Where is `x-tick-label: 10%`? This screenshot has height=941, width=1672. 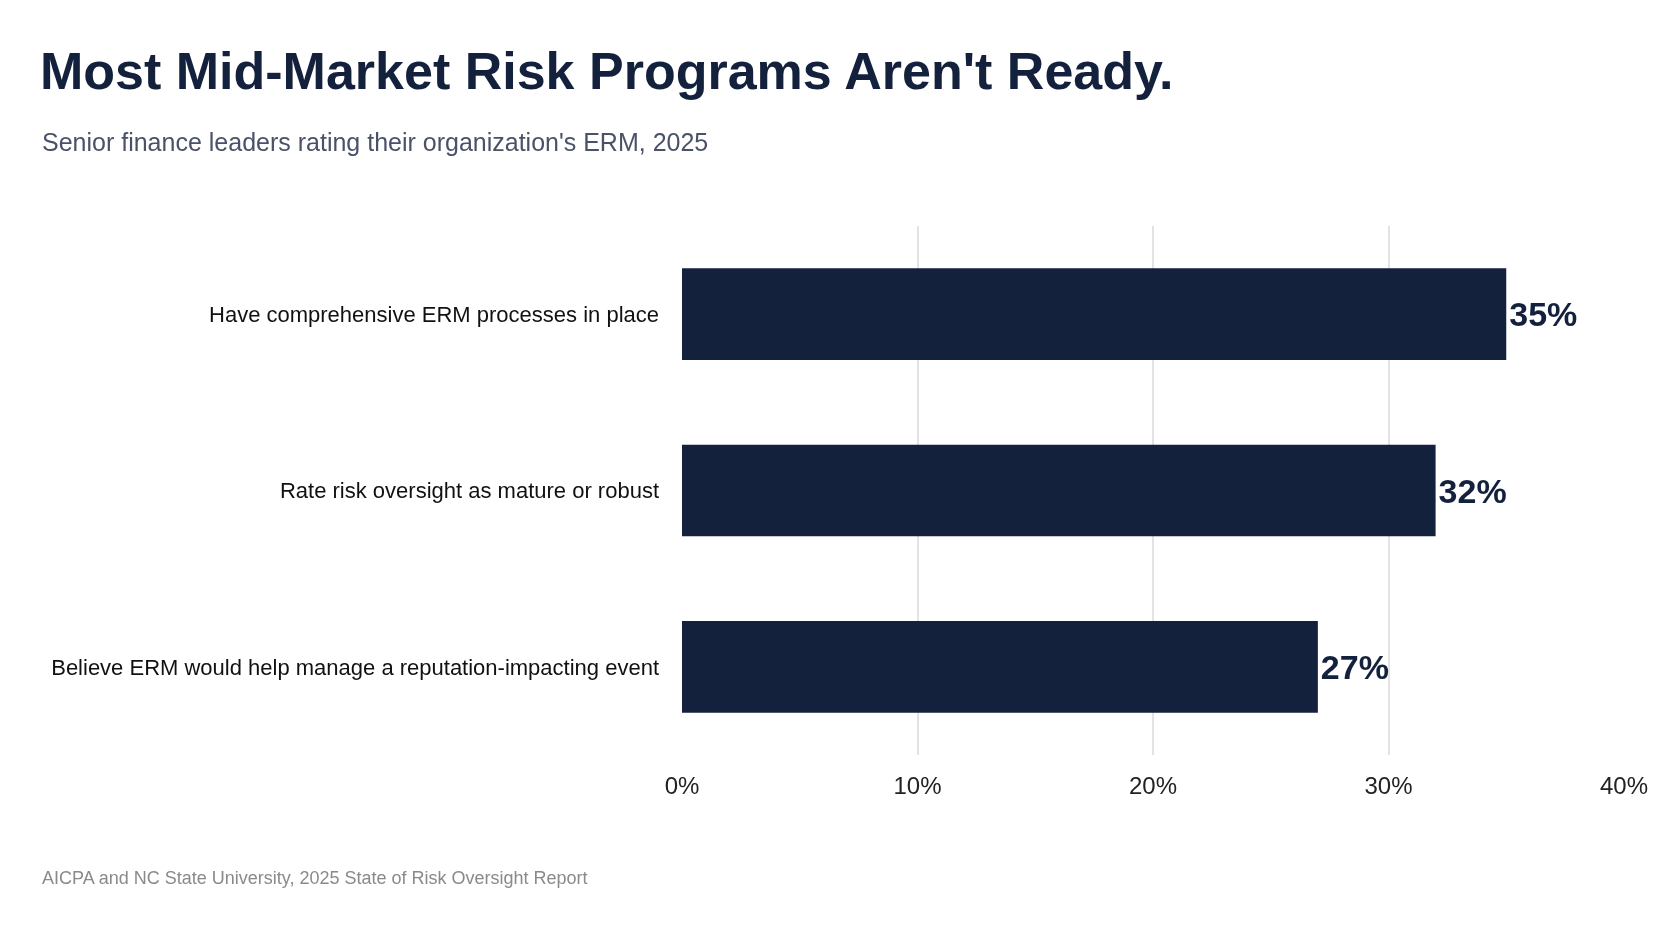 x-tick-label: 10% is located at coordinates (917, 785).